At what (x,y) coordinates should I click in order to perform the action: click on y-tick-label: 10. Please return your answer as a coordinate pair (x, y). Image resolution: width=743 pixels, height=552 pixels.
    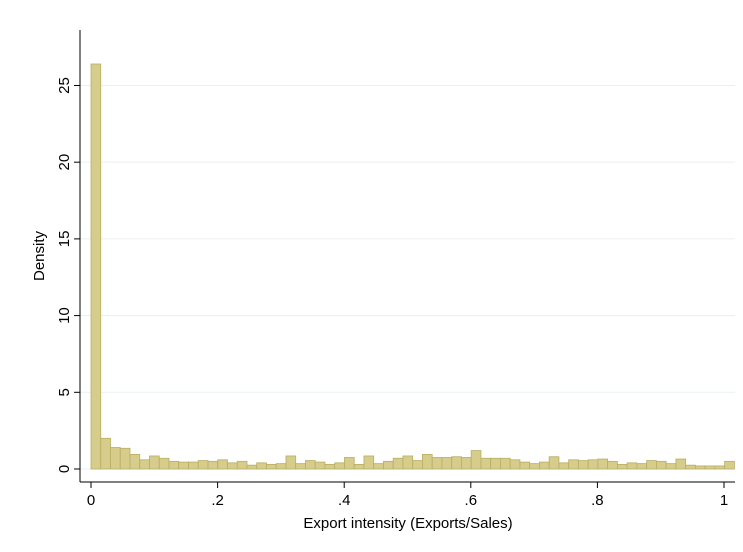
    Looking at the image, I should click on (64, 315).